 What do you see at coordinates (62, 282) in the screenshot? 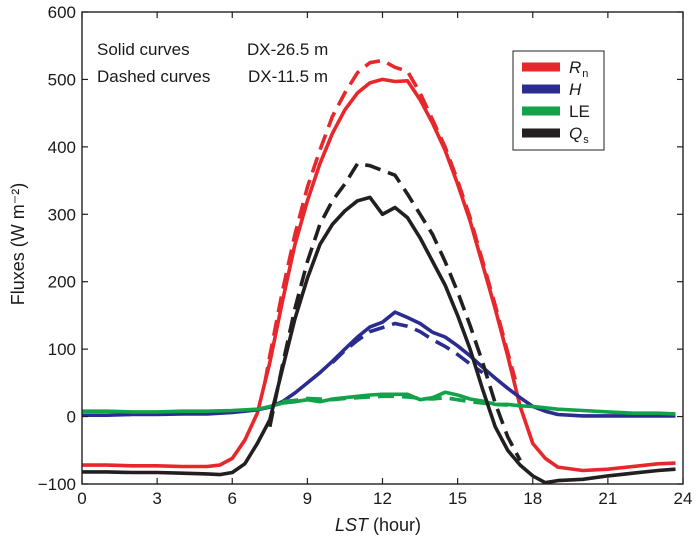
I see `y-tick-label: 200` at bounding box center [62, 282].